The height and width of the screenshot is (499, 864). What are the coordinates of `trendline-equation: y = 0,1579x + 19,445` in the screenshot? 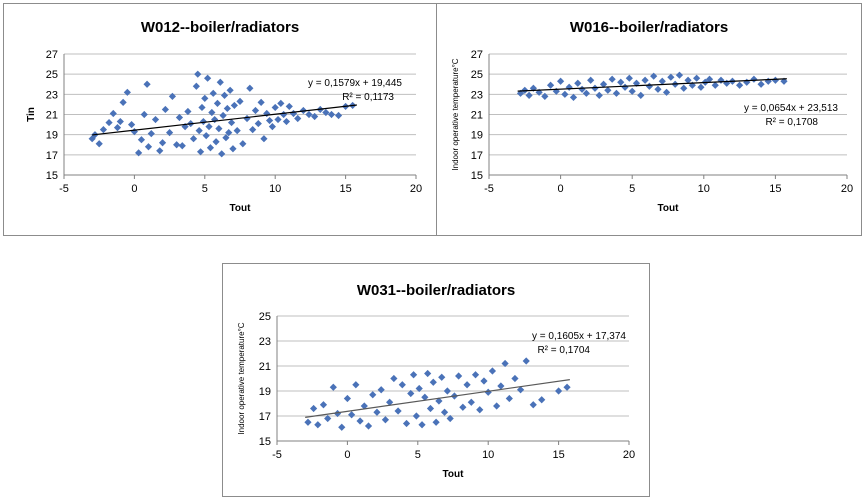 It's located at (355, 83).